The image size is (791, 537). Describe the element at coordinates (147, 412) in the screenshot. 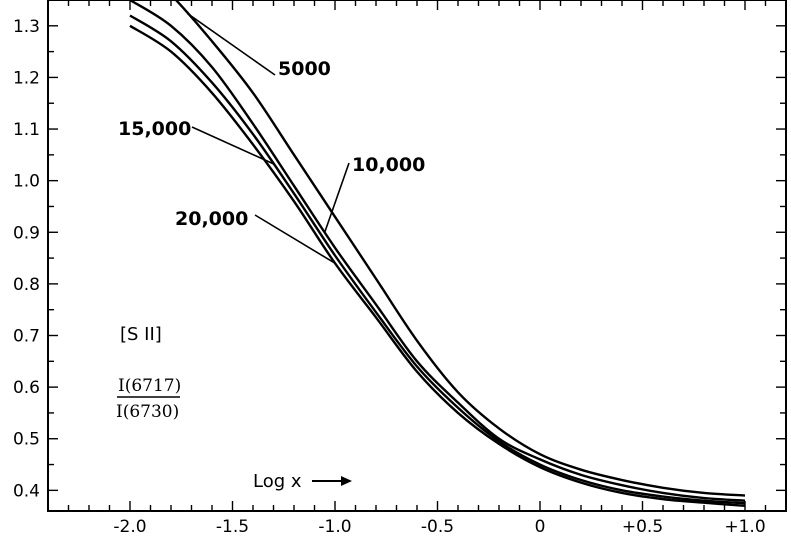

I see `ratio-denominator: I(6730)` at that location.